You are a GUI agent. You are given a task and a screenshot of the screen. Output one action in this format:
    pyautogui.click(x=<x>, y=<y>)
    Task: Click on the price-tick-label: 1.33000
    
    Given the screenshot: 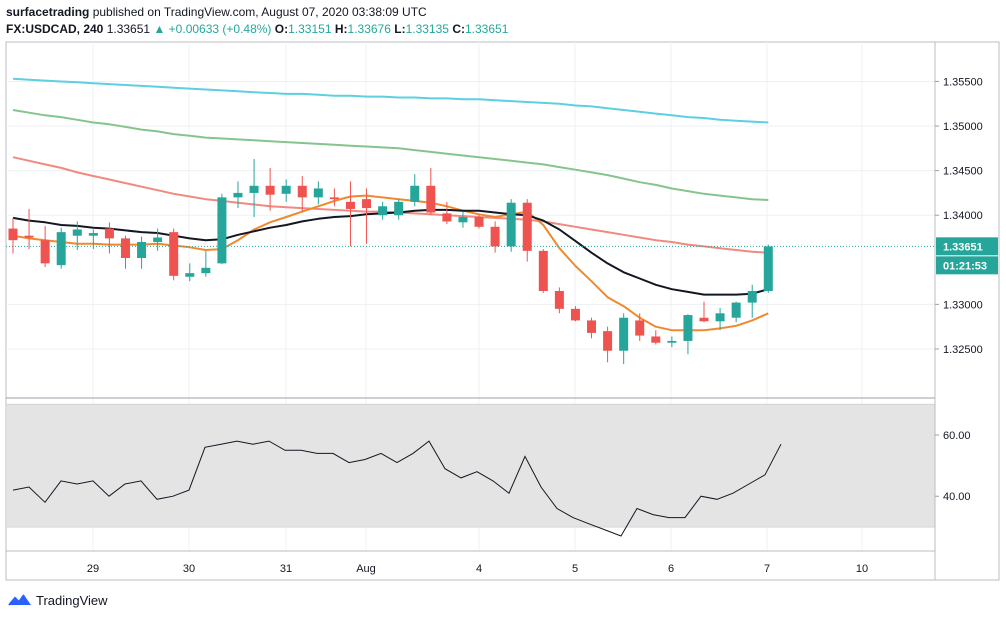 What is the action you would take?
    pyautogui.click(x=963, y=305)
    